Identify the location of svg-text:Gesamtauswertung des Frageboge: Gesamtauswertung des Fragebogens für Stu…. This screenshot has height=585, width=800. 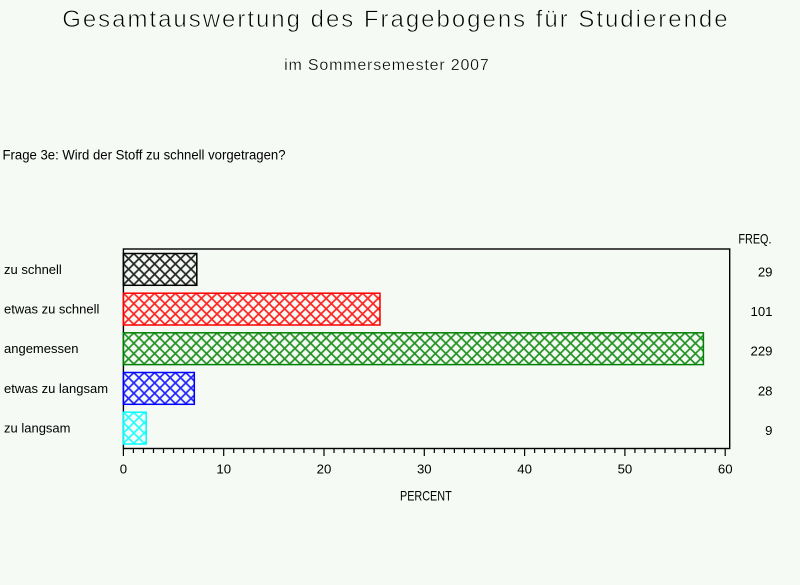
(394, 19).